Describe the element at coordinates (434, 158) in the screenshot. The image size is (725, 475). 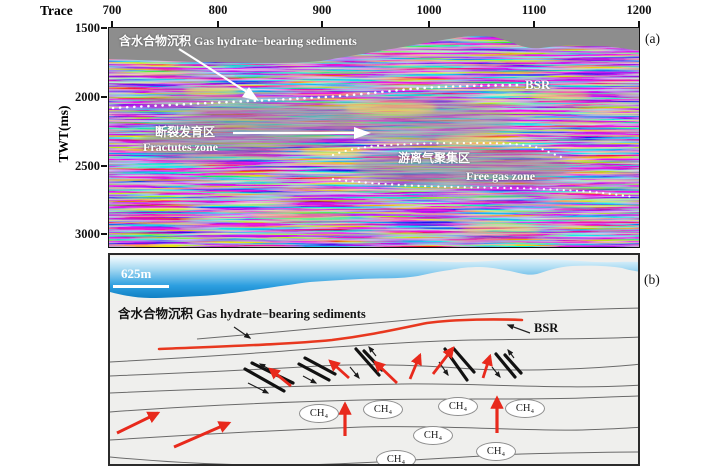
I see `free-gas-cn-annotation: 游离气聚集区` at that location.